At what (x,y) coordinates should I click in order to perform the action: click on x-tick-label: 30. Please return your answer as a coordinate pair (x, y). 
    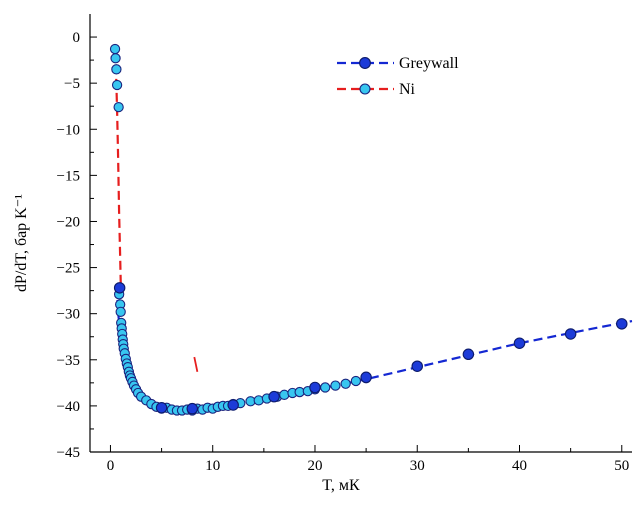
    Looking at the image, I should click on (417, 466).